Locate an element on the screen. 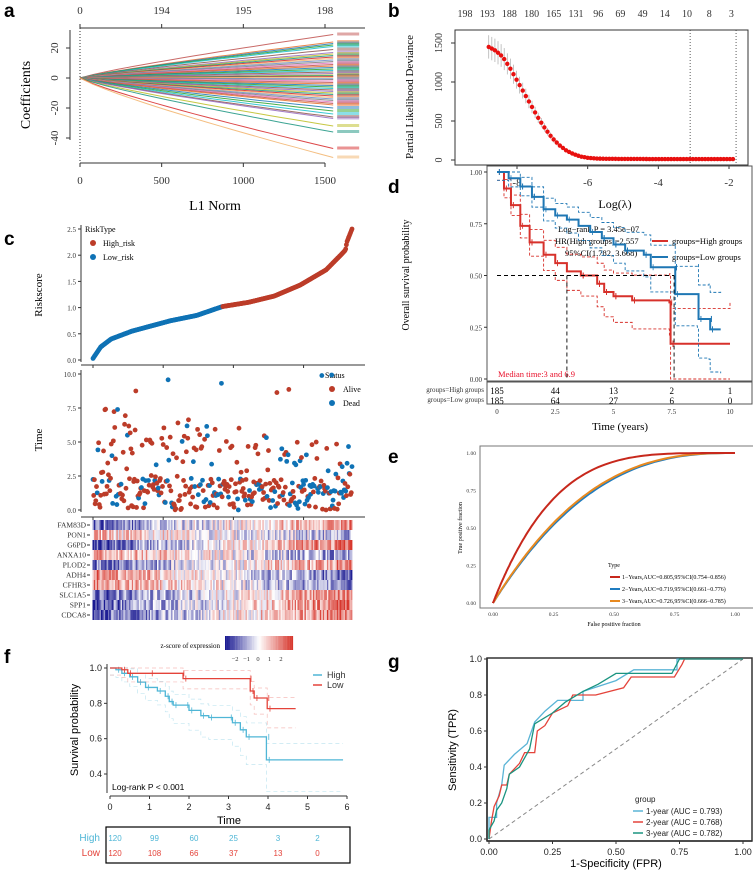  d-risk-table-row-label: groups=High groups is located at coordinates (455, 390).